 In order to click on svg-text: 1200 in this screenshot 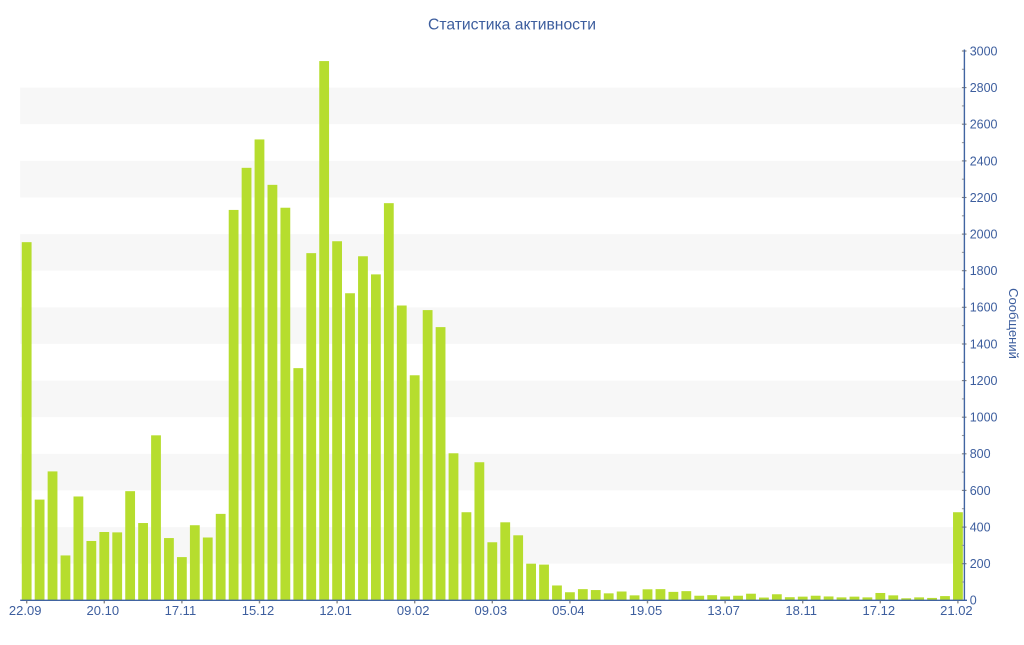, I will do `click(984, 381)`.